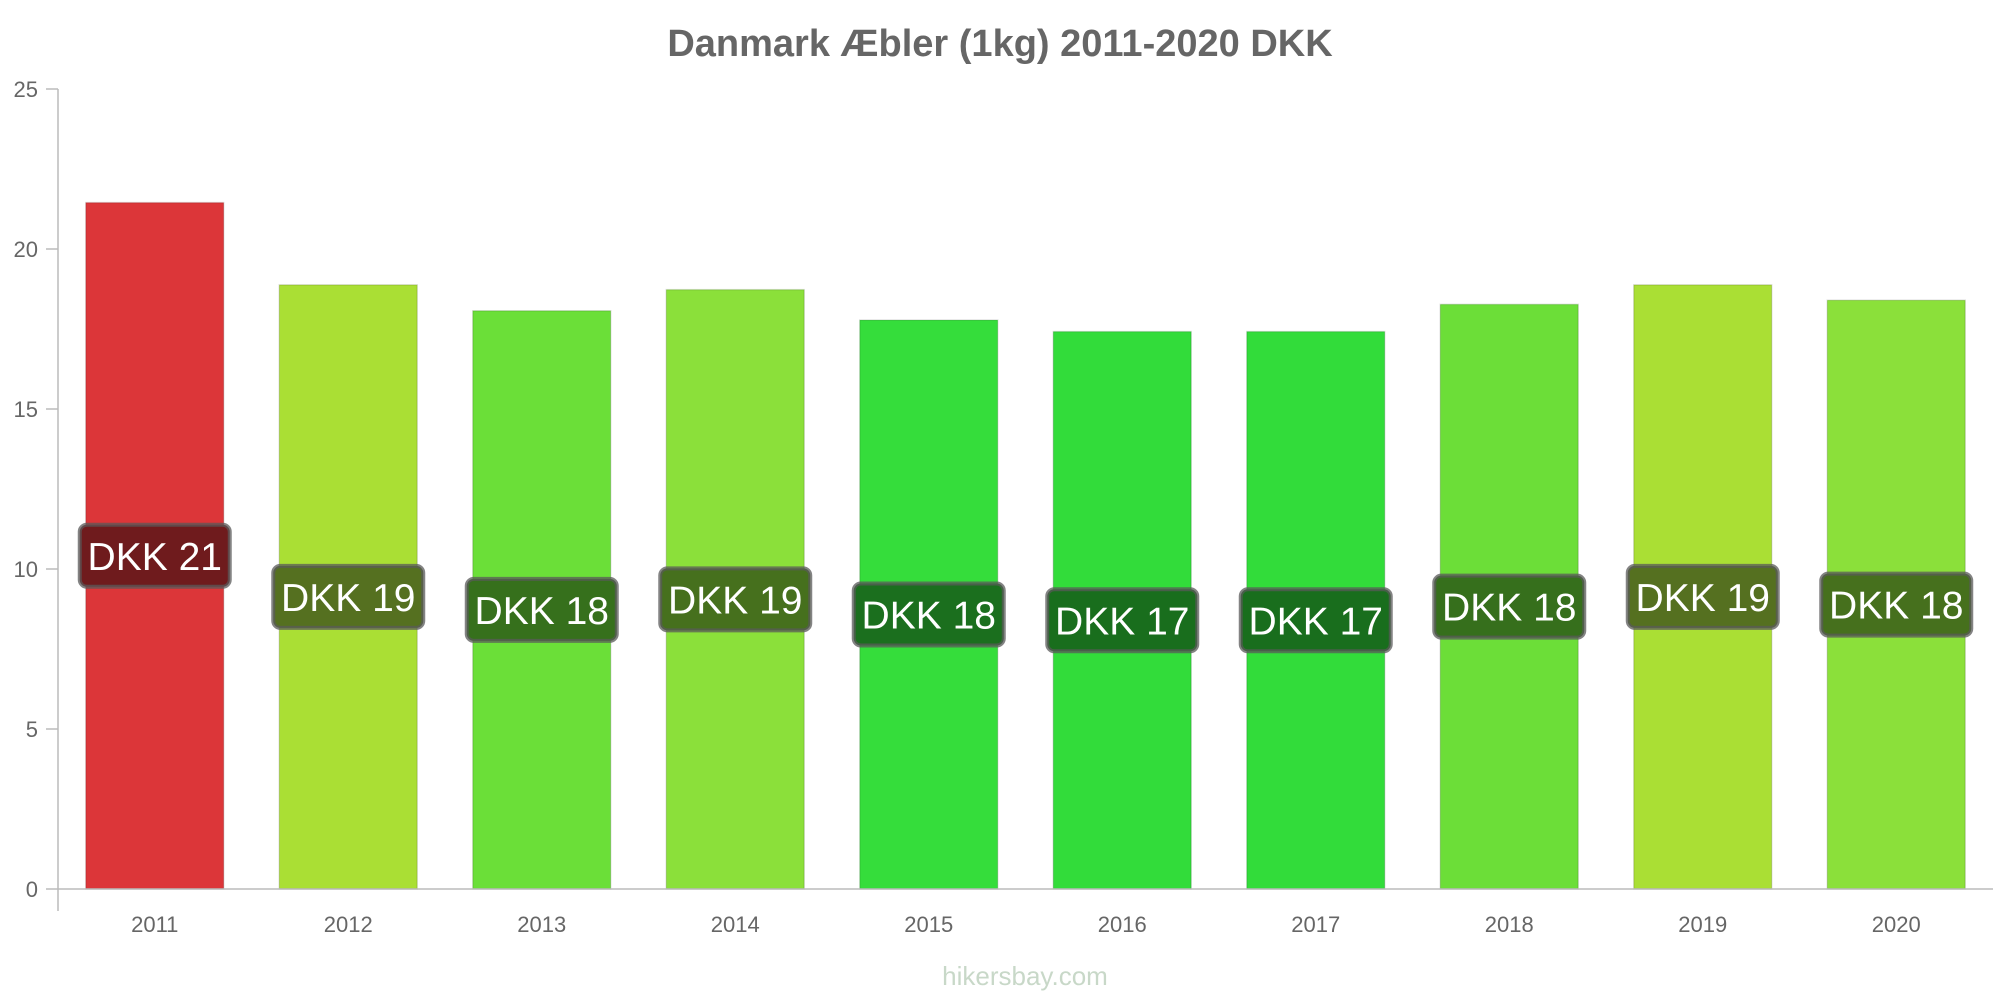 Image resolution: width=2000 pixels, height=1000 pixels. Describe the element at coordinates (1000, 44) in the screenshot. I see `chart-title: Danmark Æbler (1kg) 2011-2020 DKK` at that location.